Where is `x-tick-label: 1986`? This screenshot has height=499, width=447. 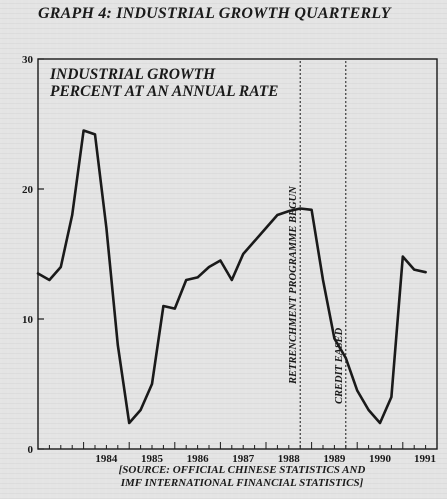
x-tick-label: 1986 is located at coordinates (198, 459).